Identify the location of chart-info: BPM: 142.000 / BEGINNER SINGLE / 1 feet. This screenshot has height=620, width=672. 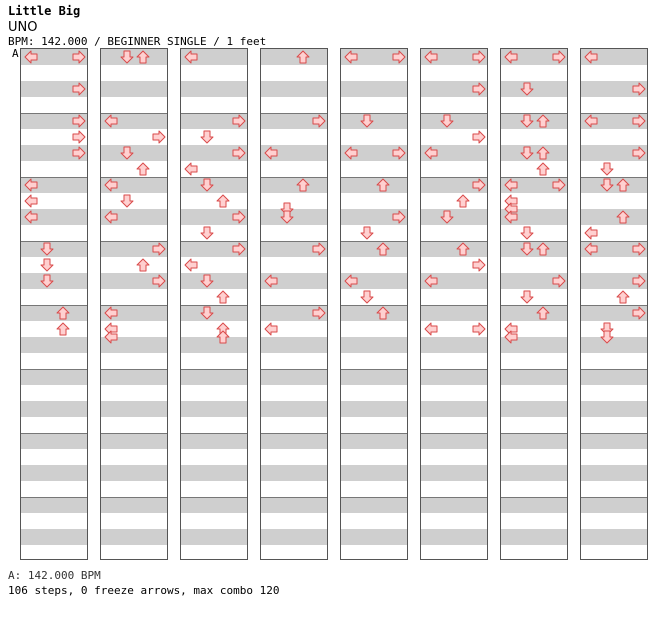
(137, 41).